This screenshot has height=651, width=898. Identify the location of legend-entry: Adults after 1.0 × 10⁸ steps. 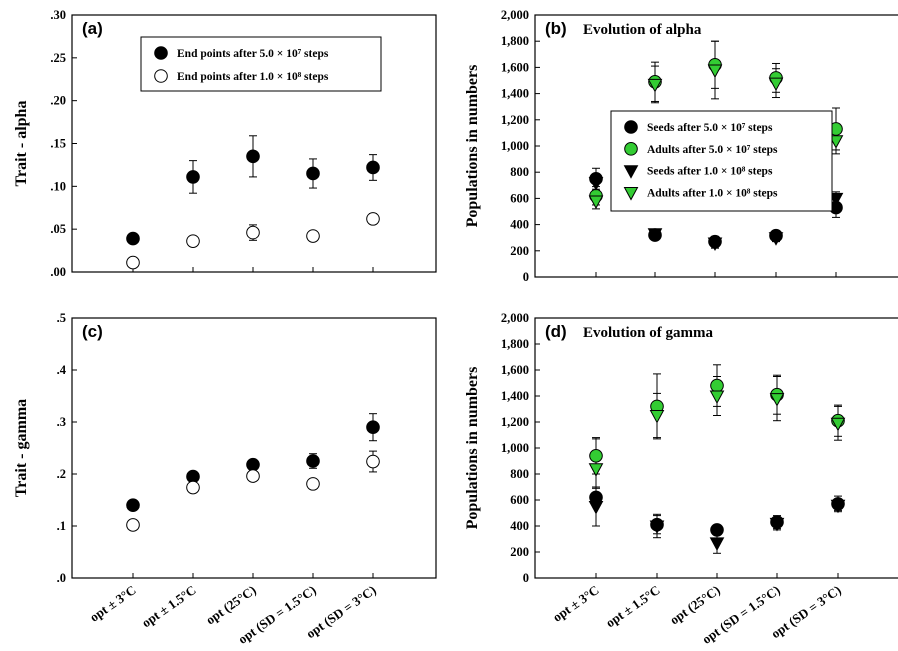
(712, 194).